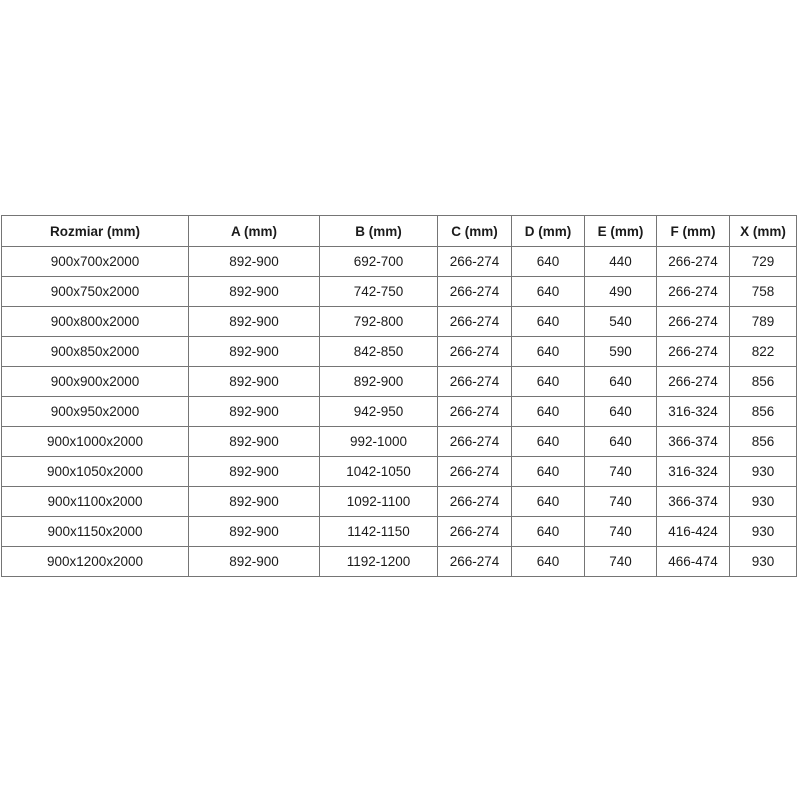 The image size is (800, 800). I want to click on size-cell: 900x750x2000, so click(95, 291).